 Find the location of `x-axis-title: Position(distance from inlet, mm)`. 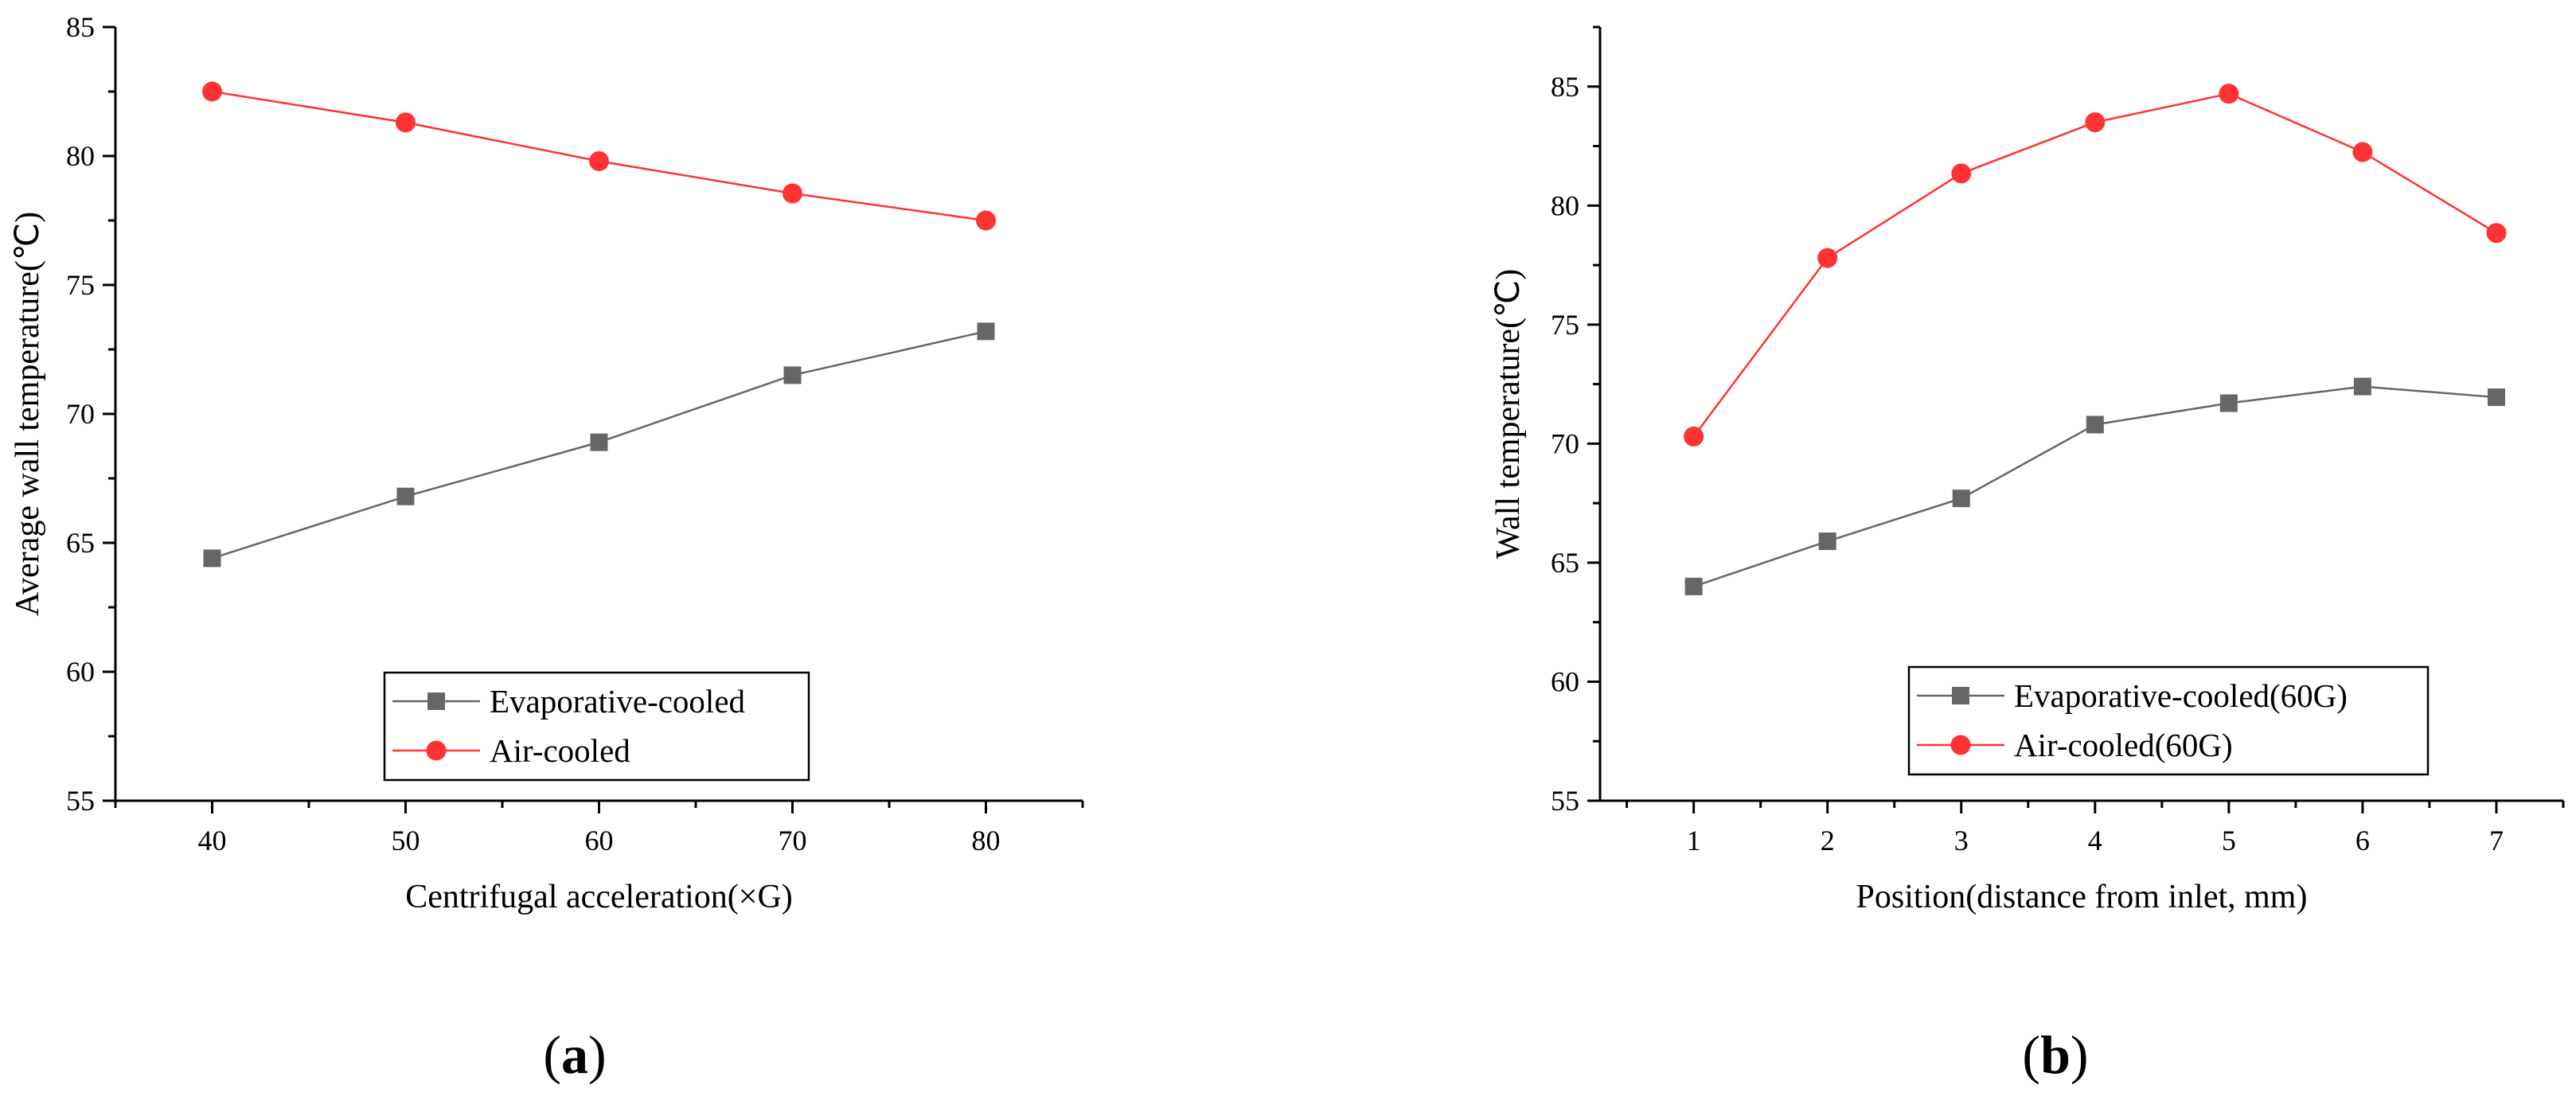

x-axis-title: Position(distance from inlet, mm) is located at coordinates (2082, 897).